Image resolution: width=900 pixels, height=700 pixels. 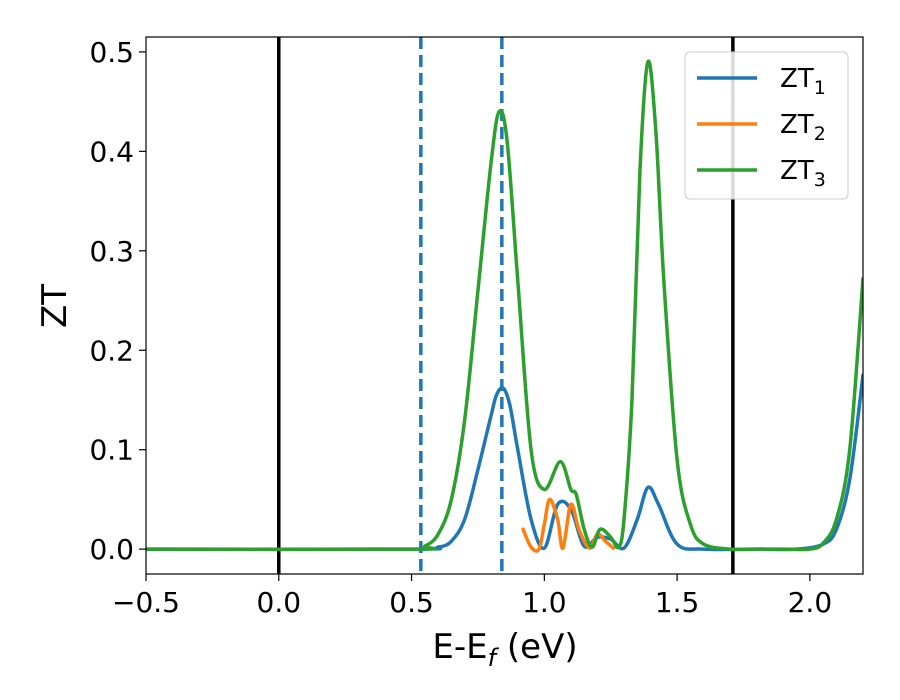 I want to click on legend-label-zt3: ZT3, so click(x=803, y=173).